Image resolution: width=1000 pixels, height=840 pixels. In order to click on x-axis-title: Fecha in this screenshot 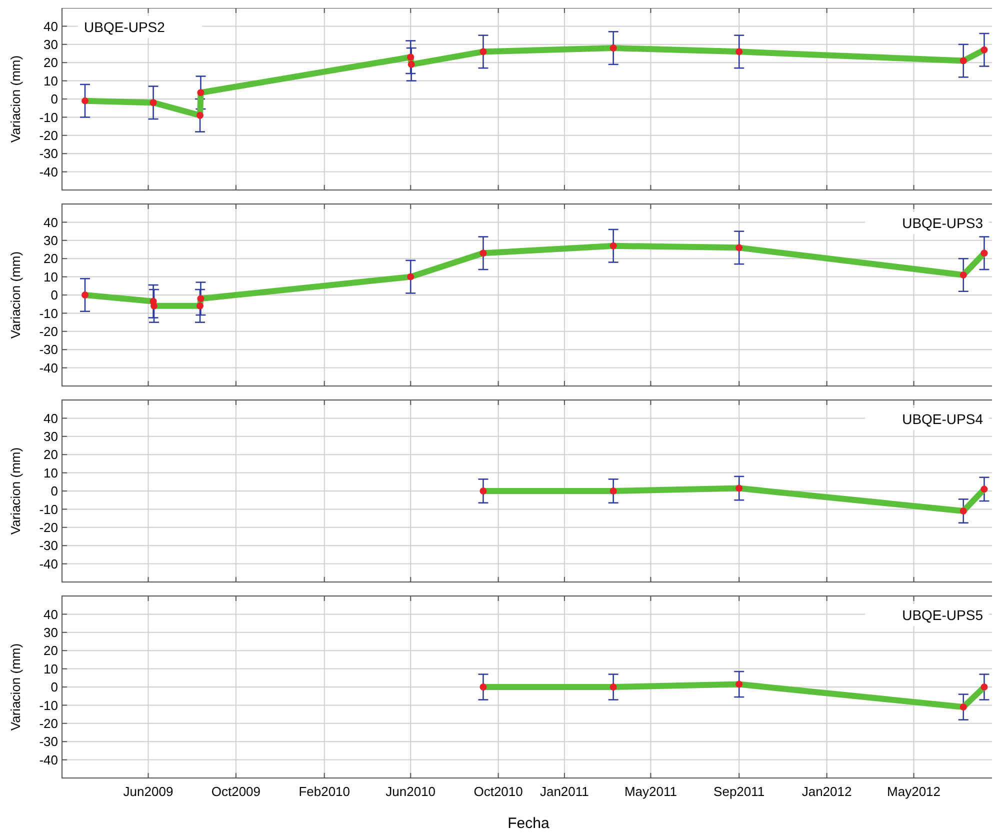, I will do `click(529, 823)`.